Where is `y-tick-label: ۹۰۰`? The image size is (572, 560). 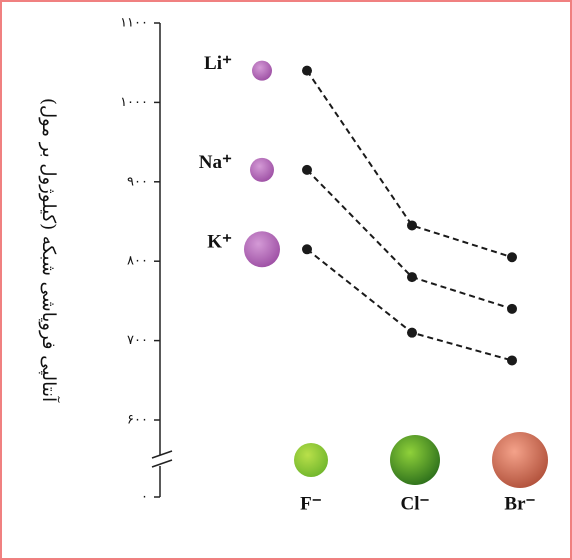 y-tick-label: ۹۰۰ is located at coordinates (137, 181).